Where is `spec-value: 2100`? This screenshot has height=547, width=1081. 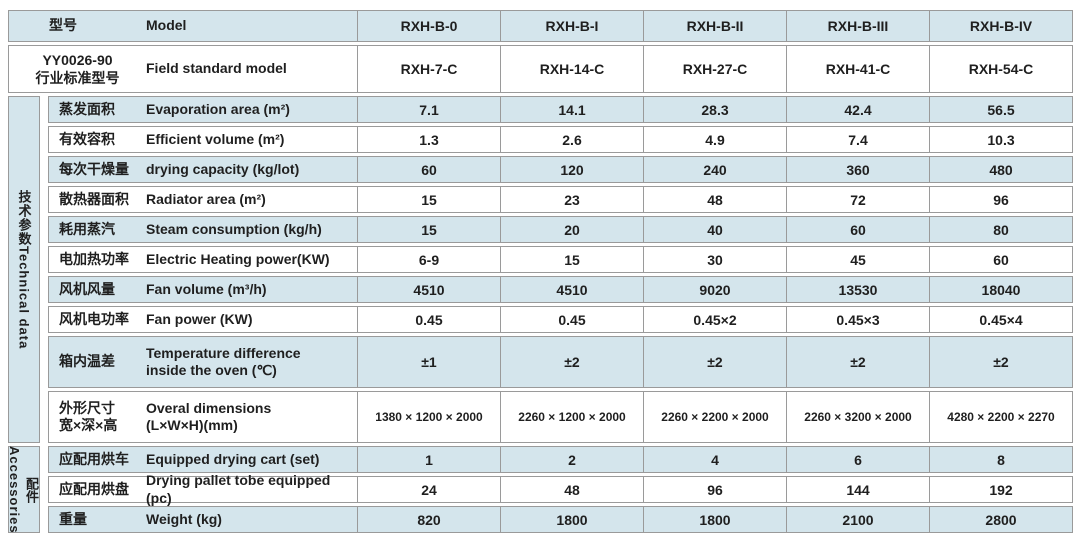
spec-value: 2100 is located at coordinates (857, 519).